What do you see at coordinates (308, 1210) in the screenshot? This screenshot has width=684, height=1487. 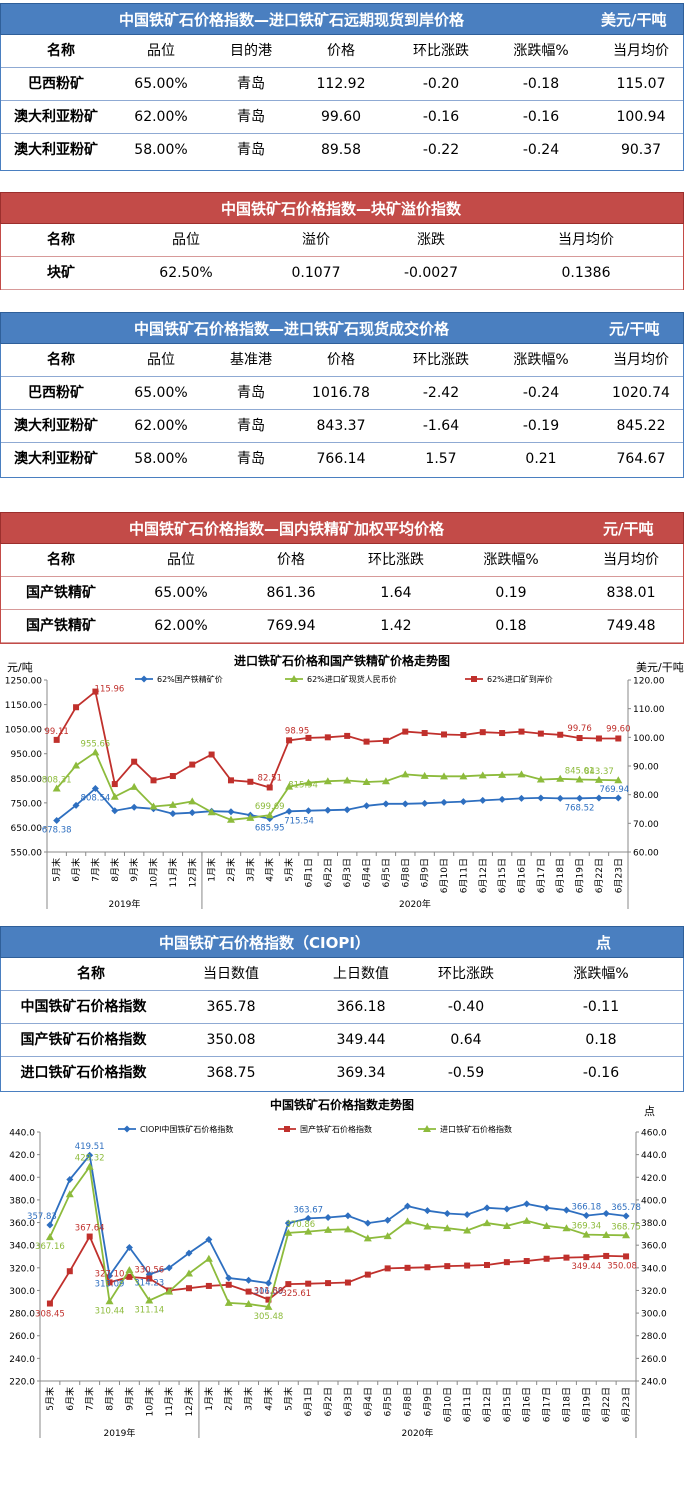 I see `data-label: 363.67` at bounding box center [308, 1210].